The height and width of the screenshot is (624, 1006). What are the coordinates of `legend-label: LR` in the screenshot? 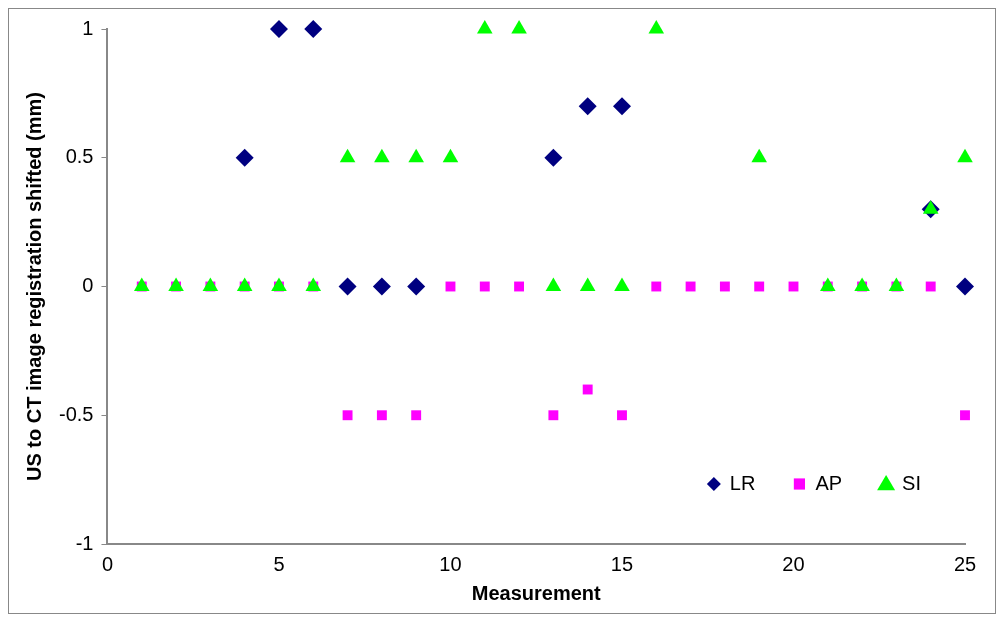 It's located at (742, 482).